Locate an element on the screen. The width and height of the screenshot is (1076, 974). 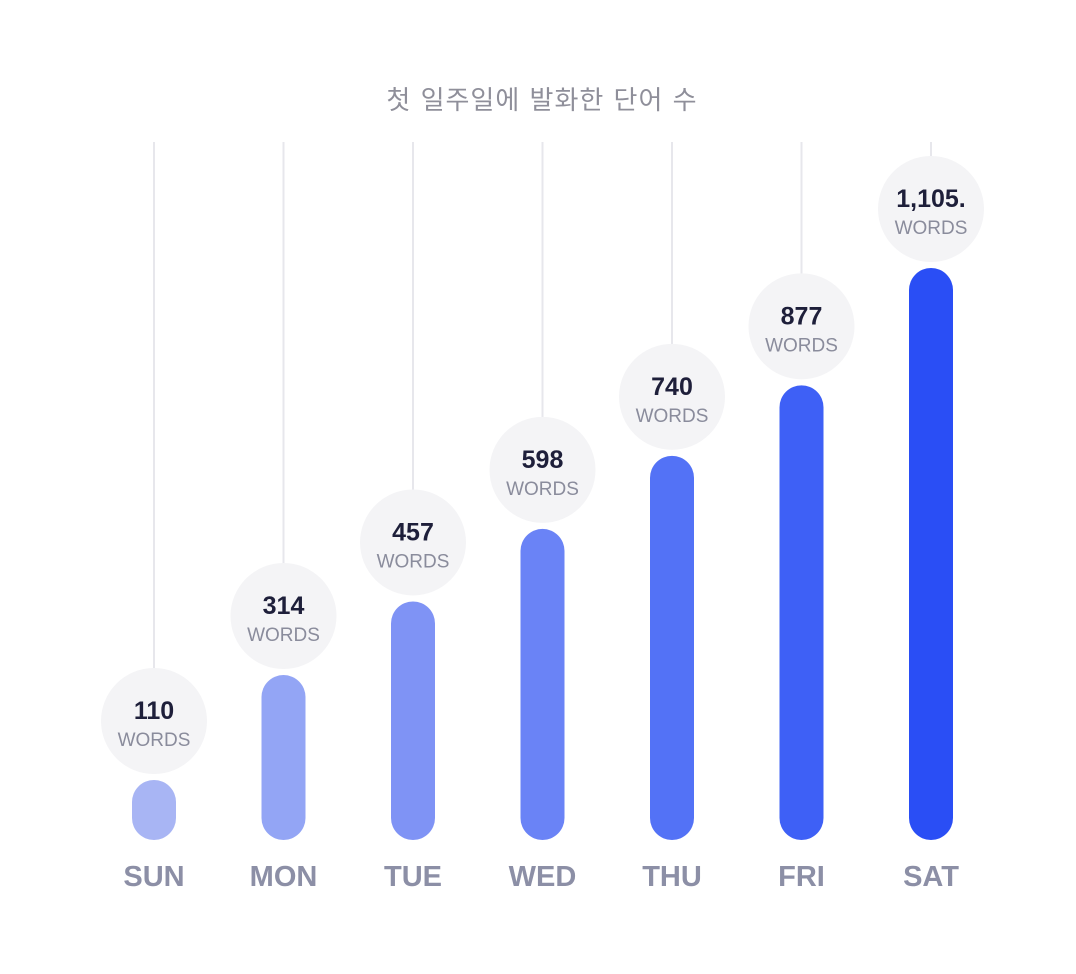
day-labels: SUN MON TUE WED THU FRI SAT is located at coordinates (541, 877).